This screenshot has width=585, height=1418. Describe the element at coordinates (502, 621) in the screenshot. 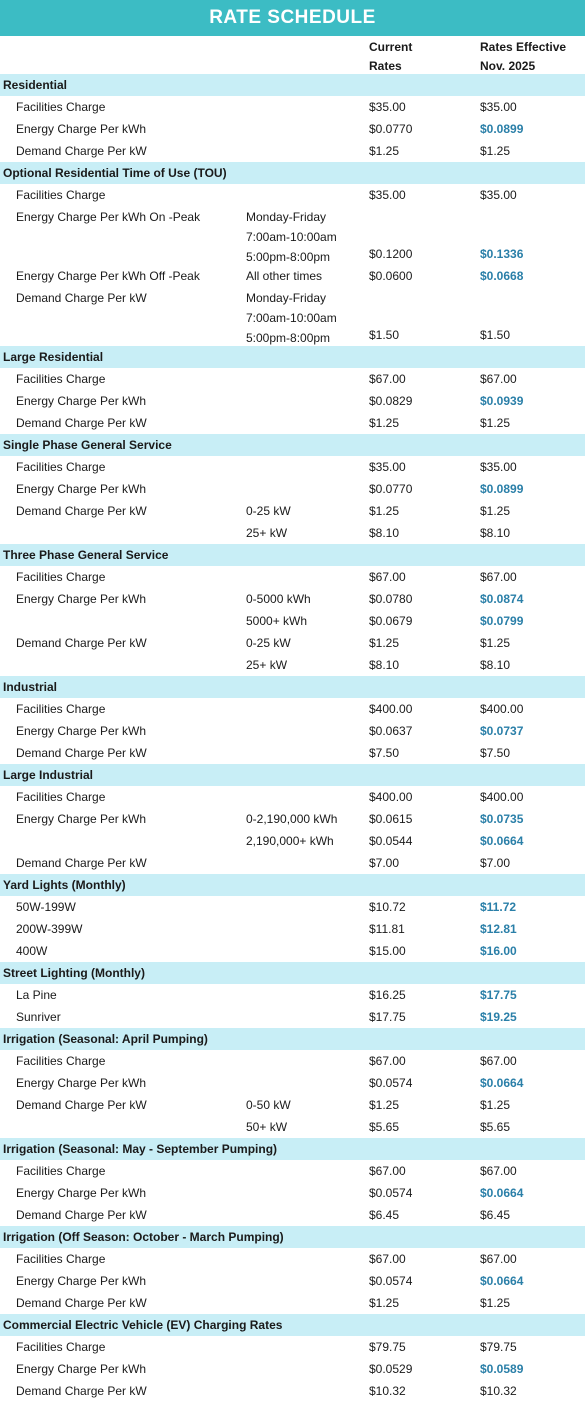

I see `effective-rate: $0.0799` at that location.